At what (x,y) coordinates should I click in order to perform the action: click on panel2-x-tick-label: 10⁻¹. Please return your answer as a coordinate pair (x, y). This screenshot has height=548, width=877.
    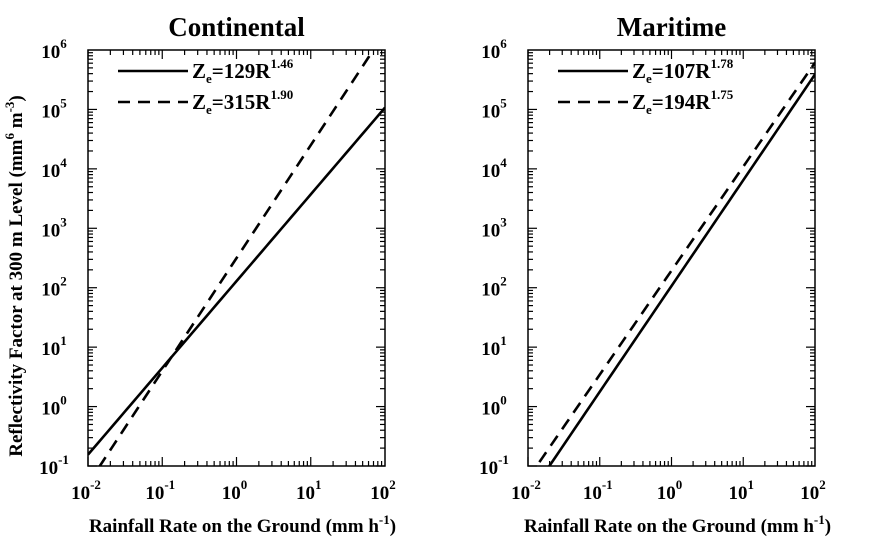
    Looking at the image, I should click on (598, 490).